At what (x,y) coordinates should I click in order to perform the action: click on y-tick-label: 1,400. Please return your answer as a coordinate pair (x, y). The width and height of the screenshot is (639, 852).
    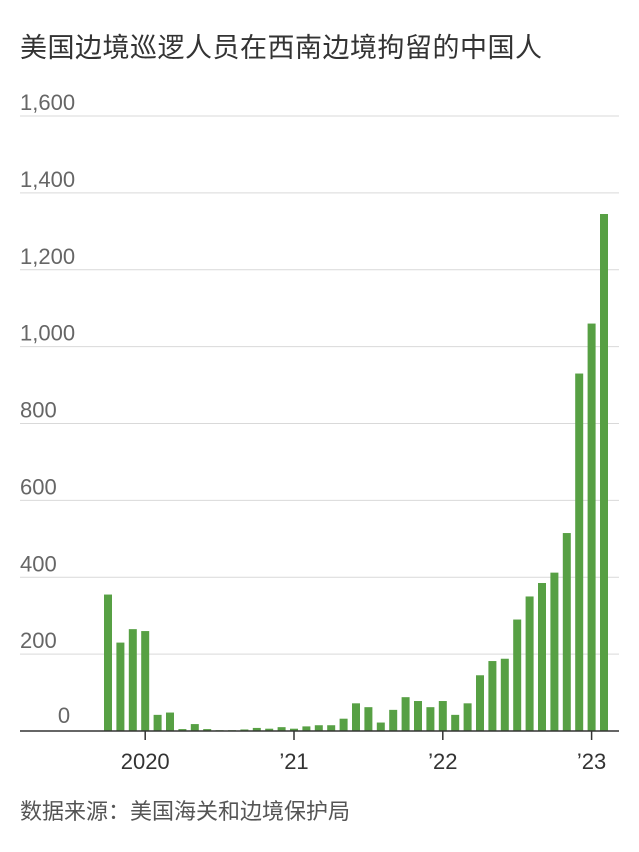
    Looking at the image, I should click on (47, 179).